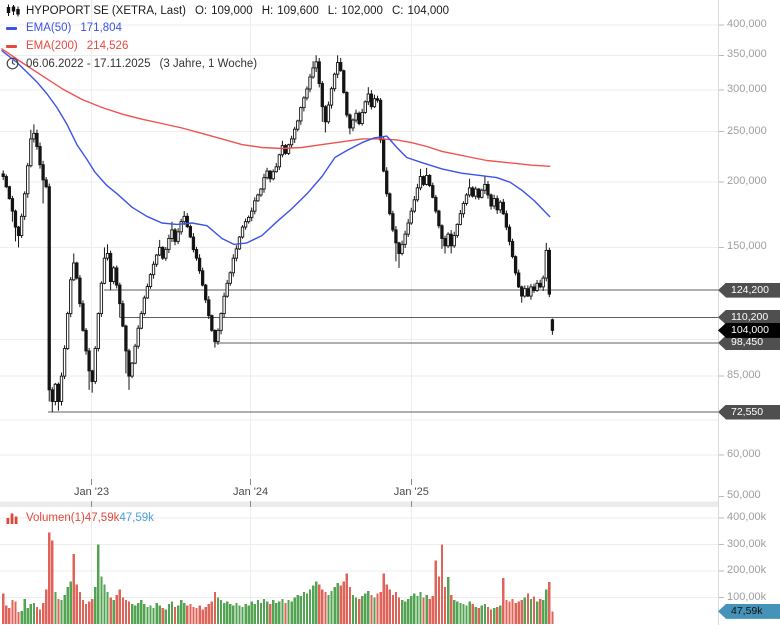 The height and width of the screenshot is (625, 780). What do you see at coordinates (747, 24) in the screenshot?
I see `price-axis-label: 400,000` at bounding box center [747, 24].